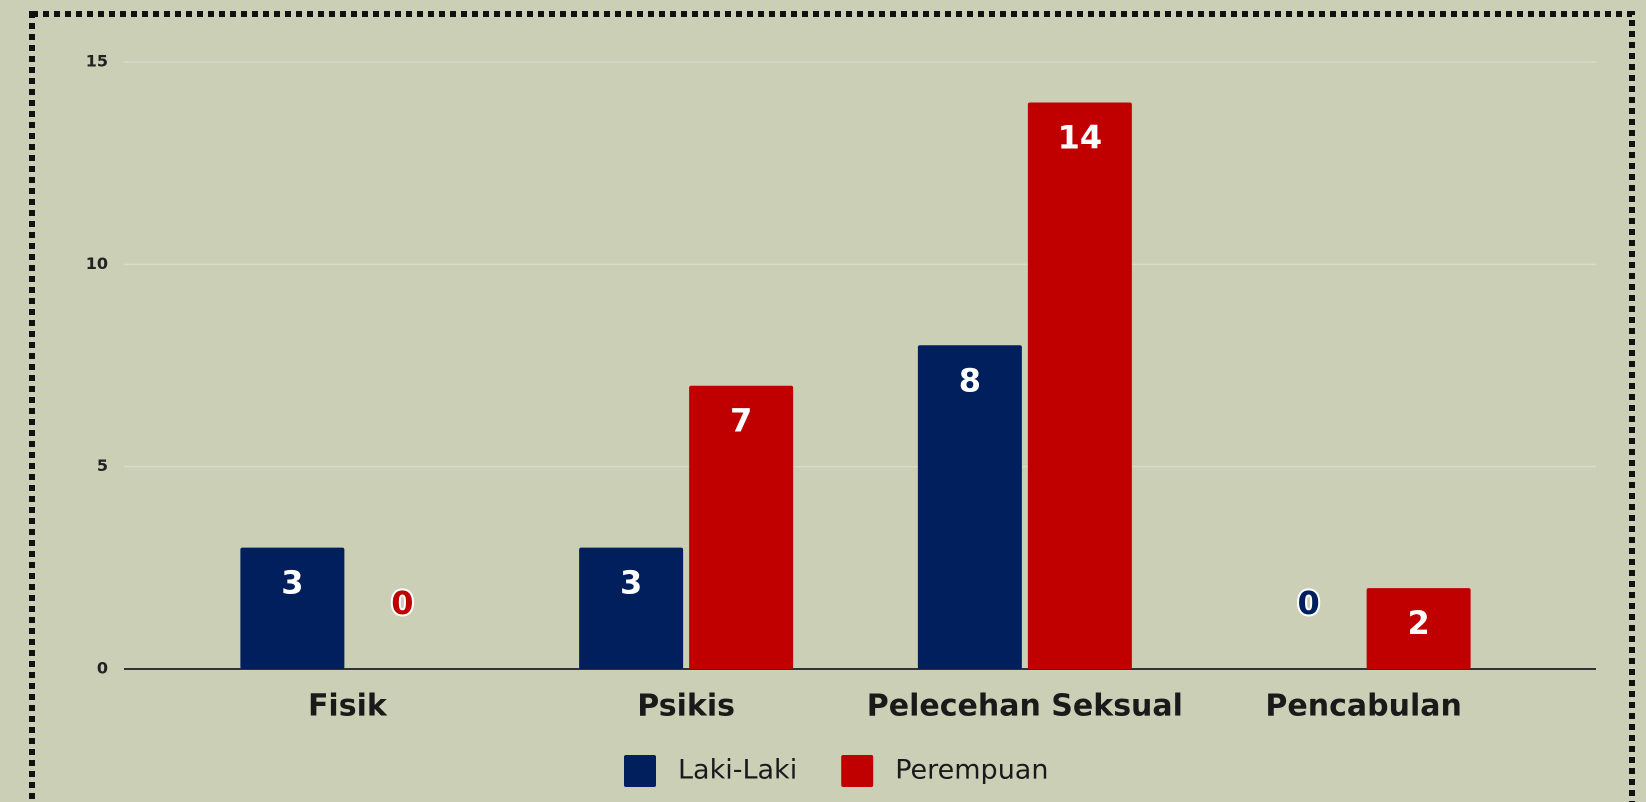 This screenshot has width=1646, height=802. Describe the element at coordinates (102, 465) in the screenshot. I see `y-tick-label: 5` at that location.